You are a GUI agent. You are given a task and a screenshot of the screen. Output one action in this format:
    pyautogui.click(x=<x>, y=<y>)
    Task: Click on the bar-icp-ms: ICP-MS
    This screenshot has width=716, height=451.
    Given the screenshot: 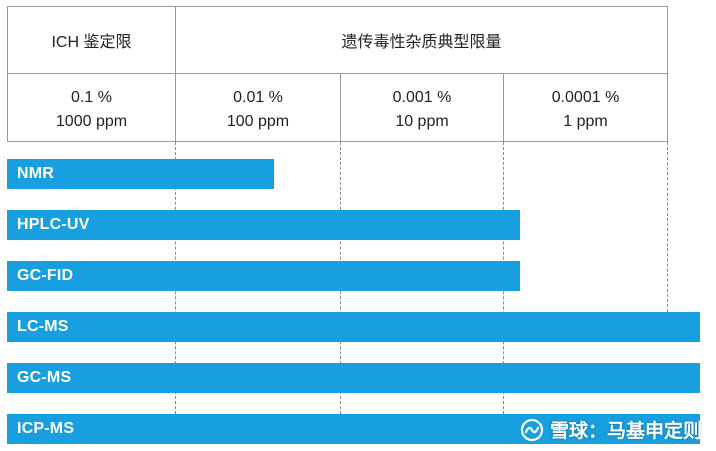 What is the action you would take?
    pyautogui.click(x=353, y=429)
    